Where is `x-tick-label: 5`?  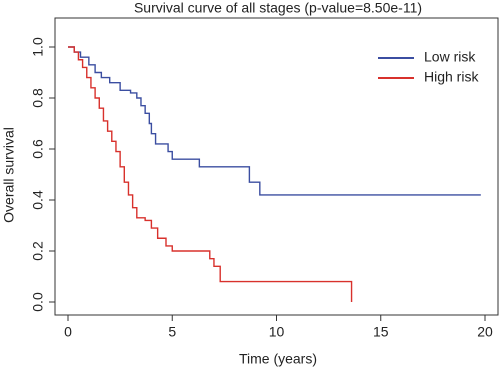 x-tick-label: 5 is located at coordinates (172, 332).